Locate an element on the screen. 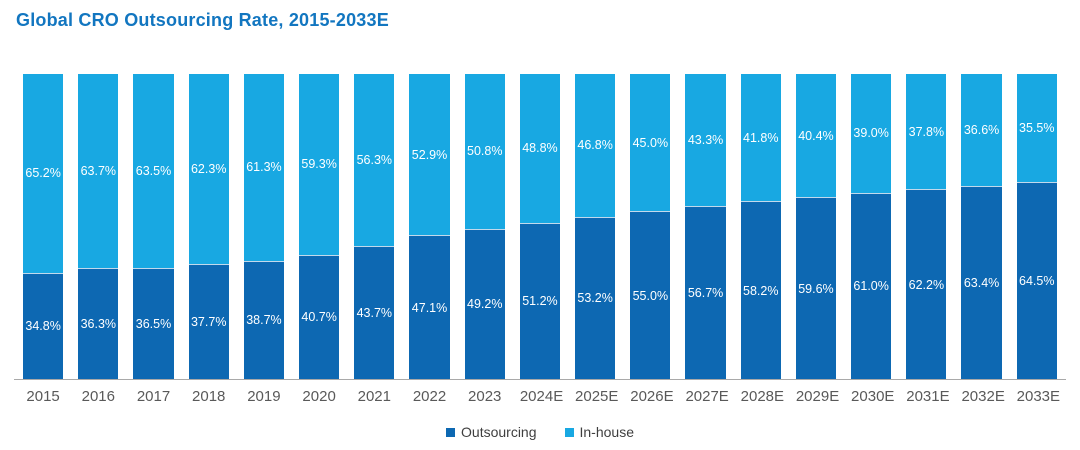 This screenshot has height=450, width=1080. inhouse-segment-label: 43.3% is located at coordinates (705, 140).